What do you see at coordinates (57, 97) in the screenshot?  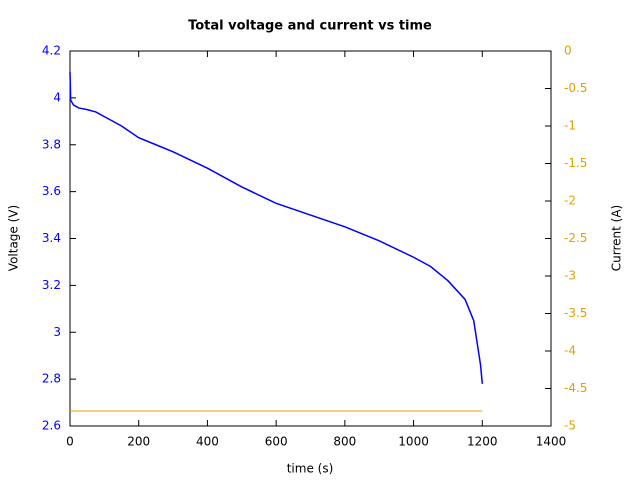 I see `y-tick-label: 4` at bounding box center [57, 97].